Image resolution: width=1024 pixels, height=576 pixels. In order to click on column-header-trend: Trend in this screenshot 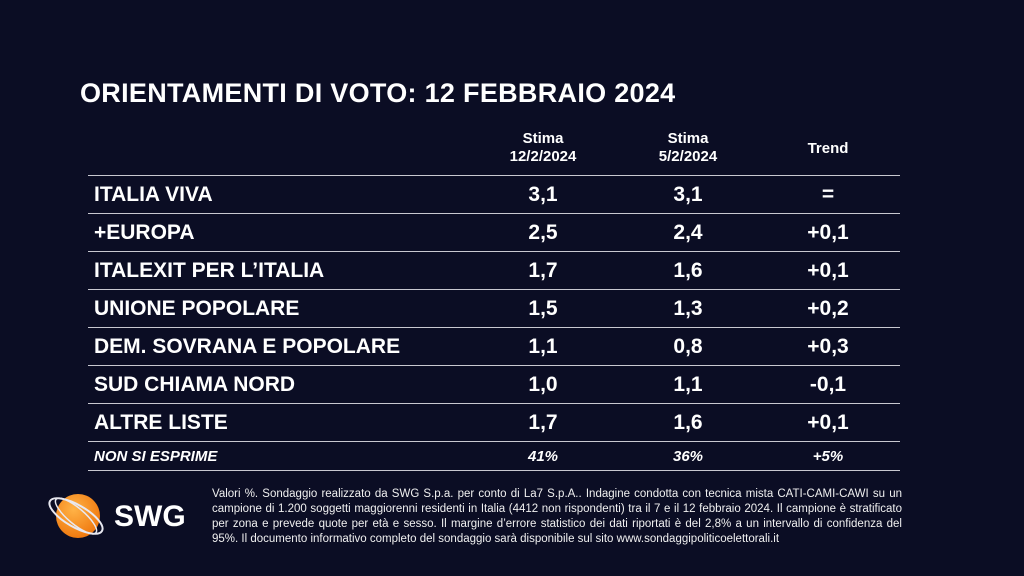, I will do `click(828, 149)`.